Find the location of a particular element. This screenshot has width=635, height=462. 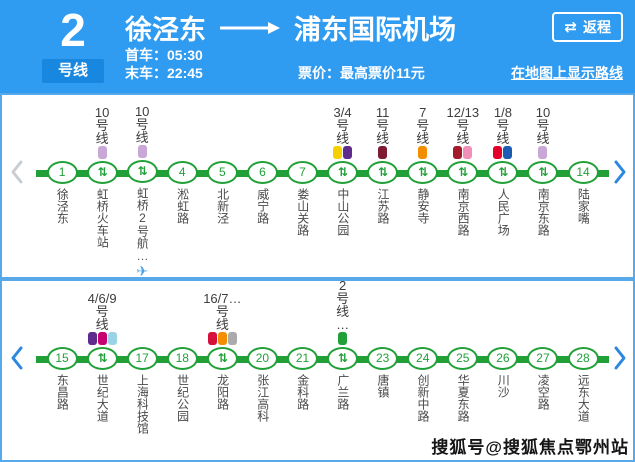

station-南京东路: 10 号线 ⇅ 南京东路 is located at coordinates (543, 186).